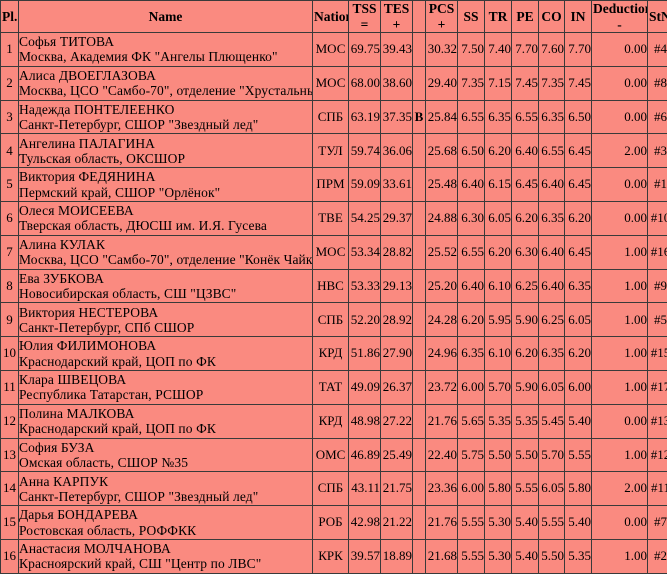  Describe the element at coordinates (9, 83) in the screenshot. I see `cell-place: 2` at that location.